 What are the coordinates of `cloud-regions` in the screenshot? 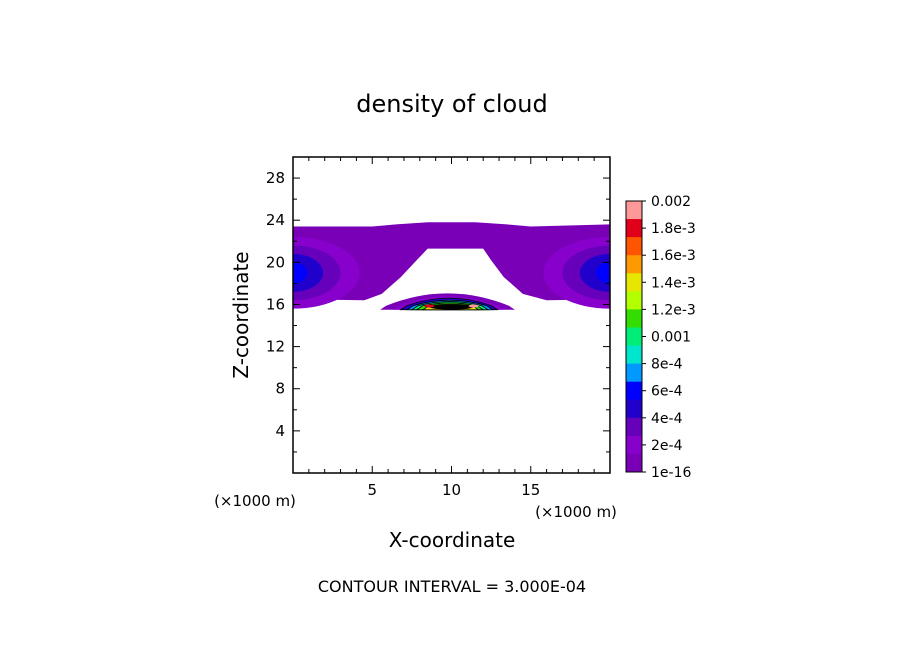 It's located at (451, 266).